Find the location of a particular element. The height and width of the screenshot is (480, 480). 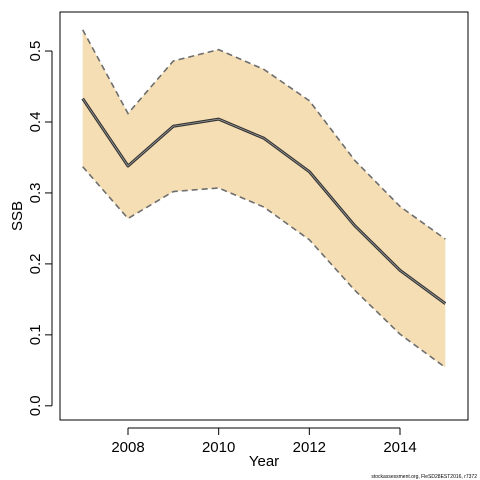

y-tick-label: 0.0 is located at coordinates (35, 405).